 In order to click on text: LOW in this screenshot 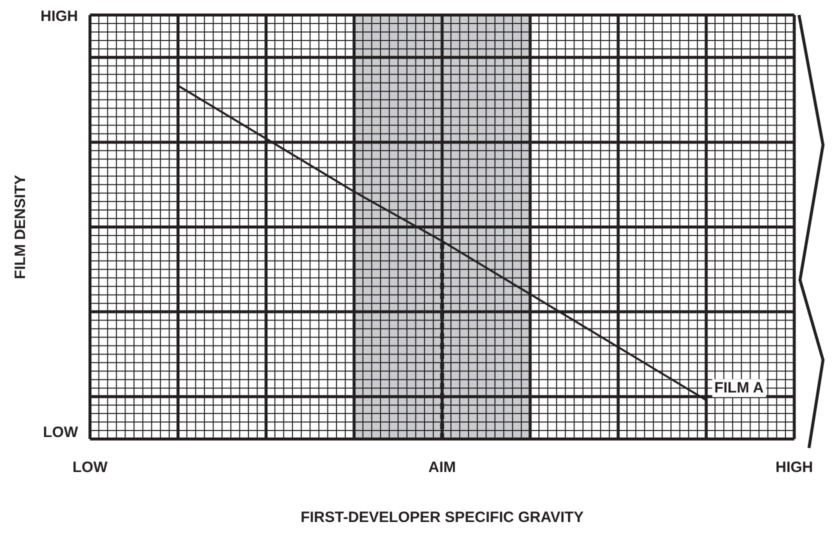, I will do `click(61, 433)`.